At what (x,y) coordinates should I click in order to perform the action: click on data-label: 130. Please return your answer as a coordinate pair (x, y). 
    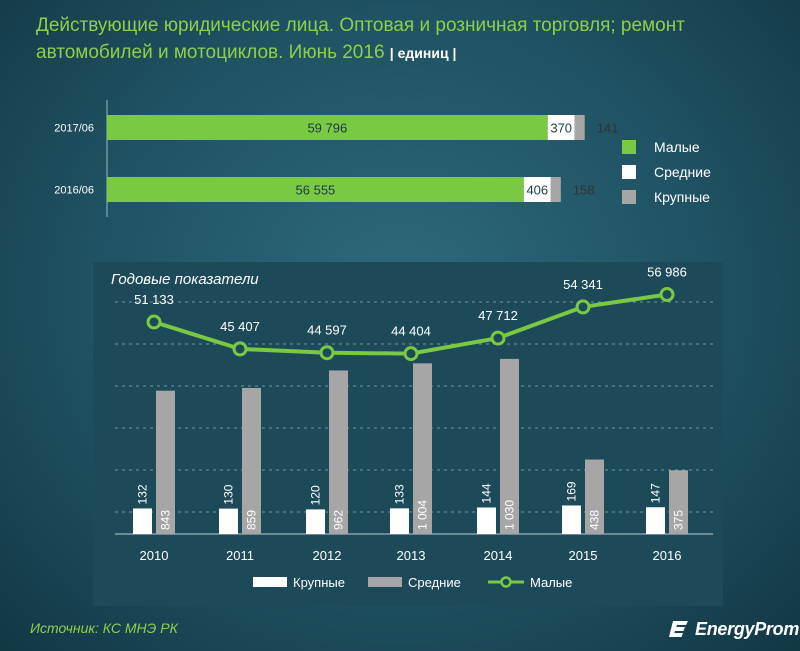
    Looking at the image, I should click on (229, 494).